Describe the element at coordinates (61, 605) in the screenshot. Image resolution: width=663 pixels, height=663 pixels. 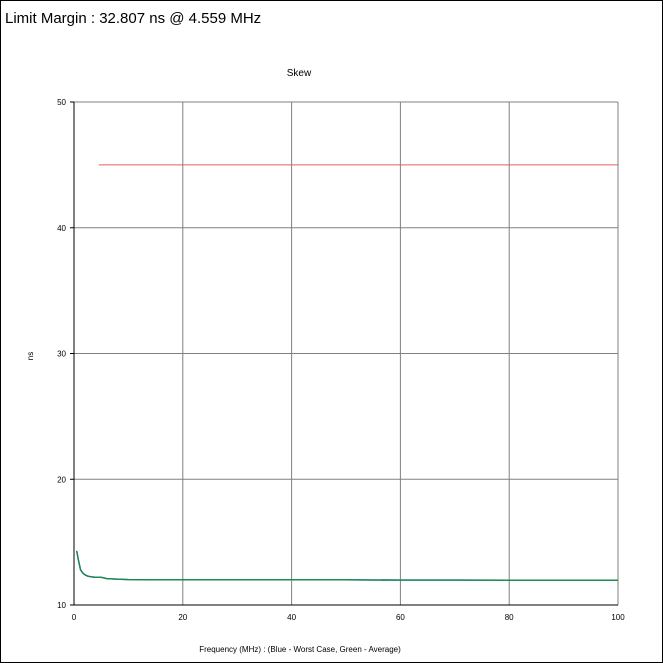
I see `y-tick-label: 10` at that location.